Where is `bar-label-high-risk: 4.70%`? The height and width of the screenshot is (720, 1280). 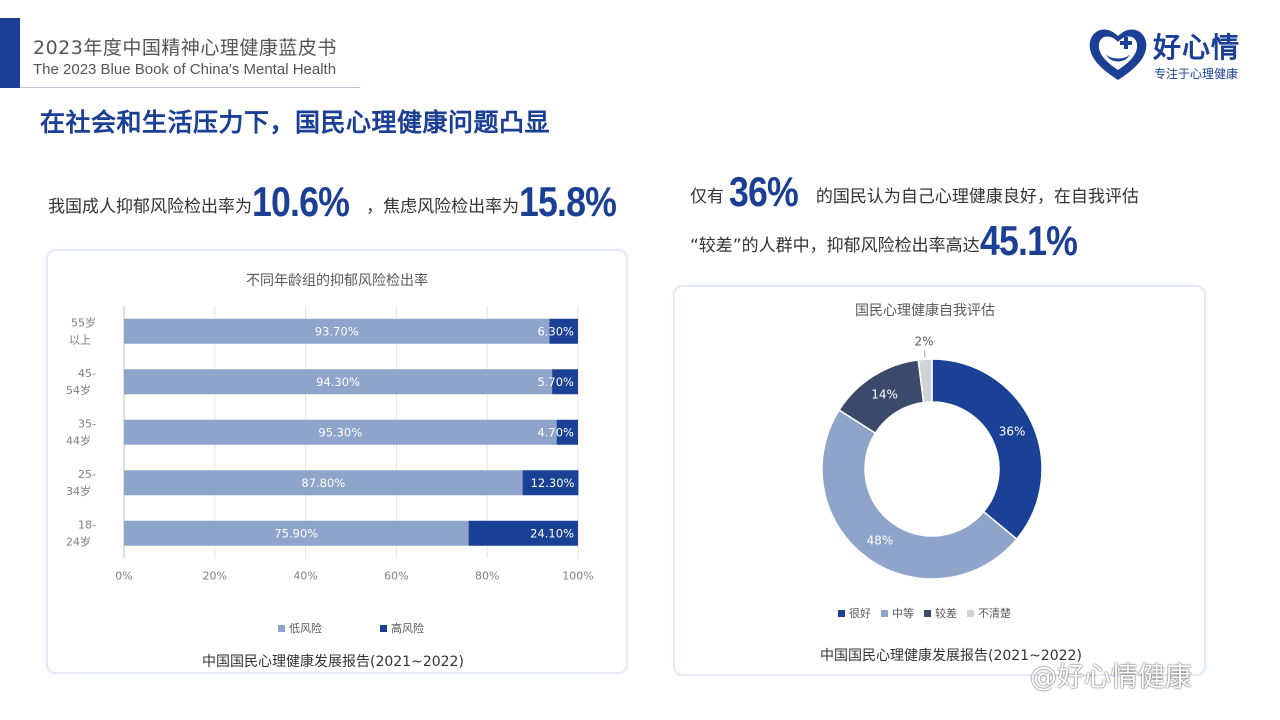 bar-label-high-risk: 4.70% is located at coordinates (555, 432).